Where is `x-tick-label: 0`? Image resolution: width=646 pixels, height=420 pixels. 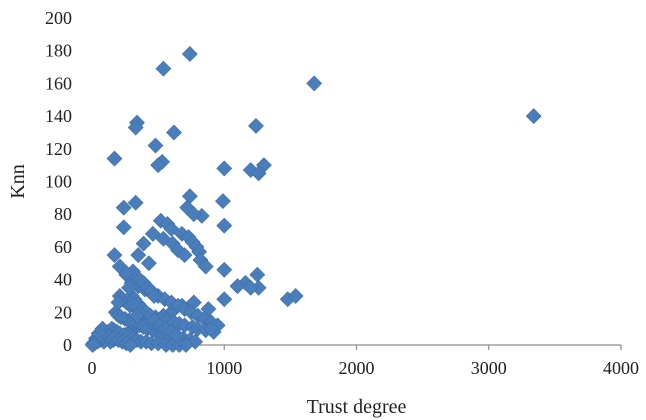
x-tick-label: 0 is located at coordinates (92, 368).